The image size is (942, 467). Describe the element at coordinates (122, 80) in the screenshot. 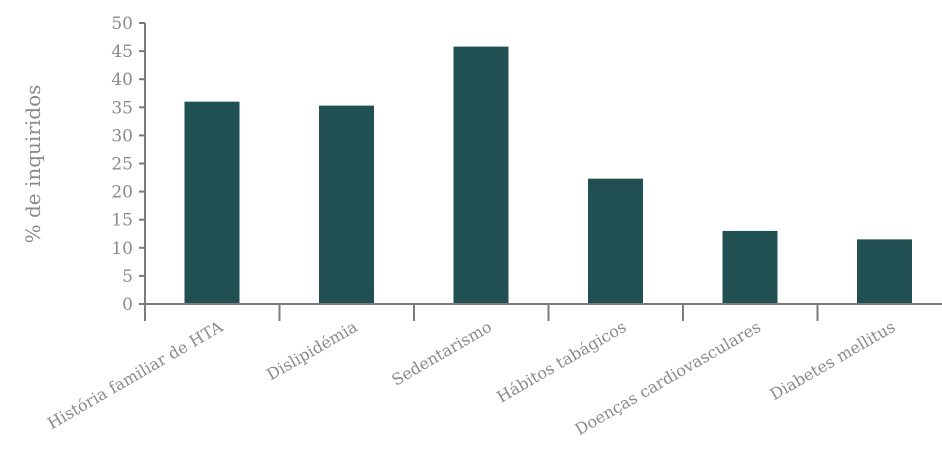

I see `y-tick-label-8: 40` at that location.